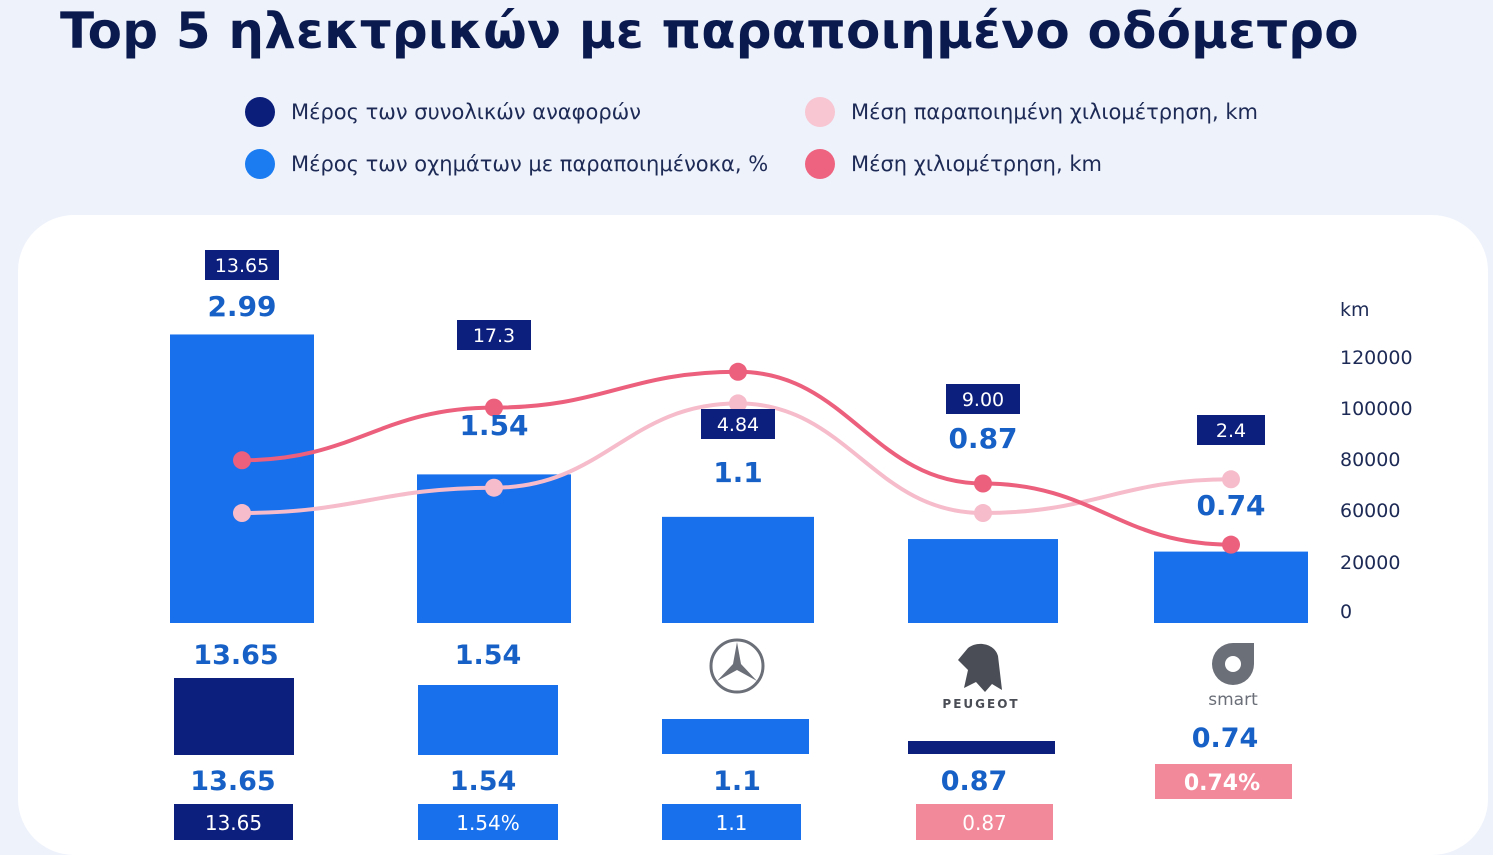 Image resolution: width=1493 pixels, height=855 pixels. I want to click on lower-value-label: 0.74, so click(1225, 738).